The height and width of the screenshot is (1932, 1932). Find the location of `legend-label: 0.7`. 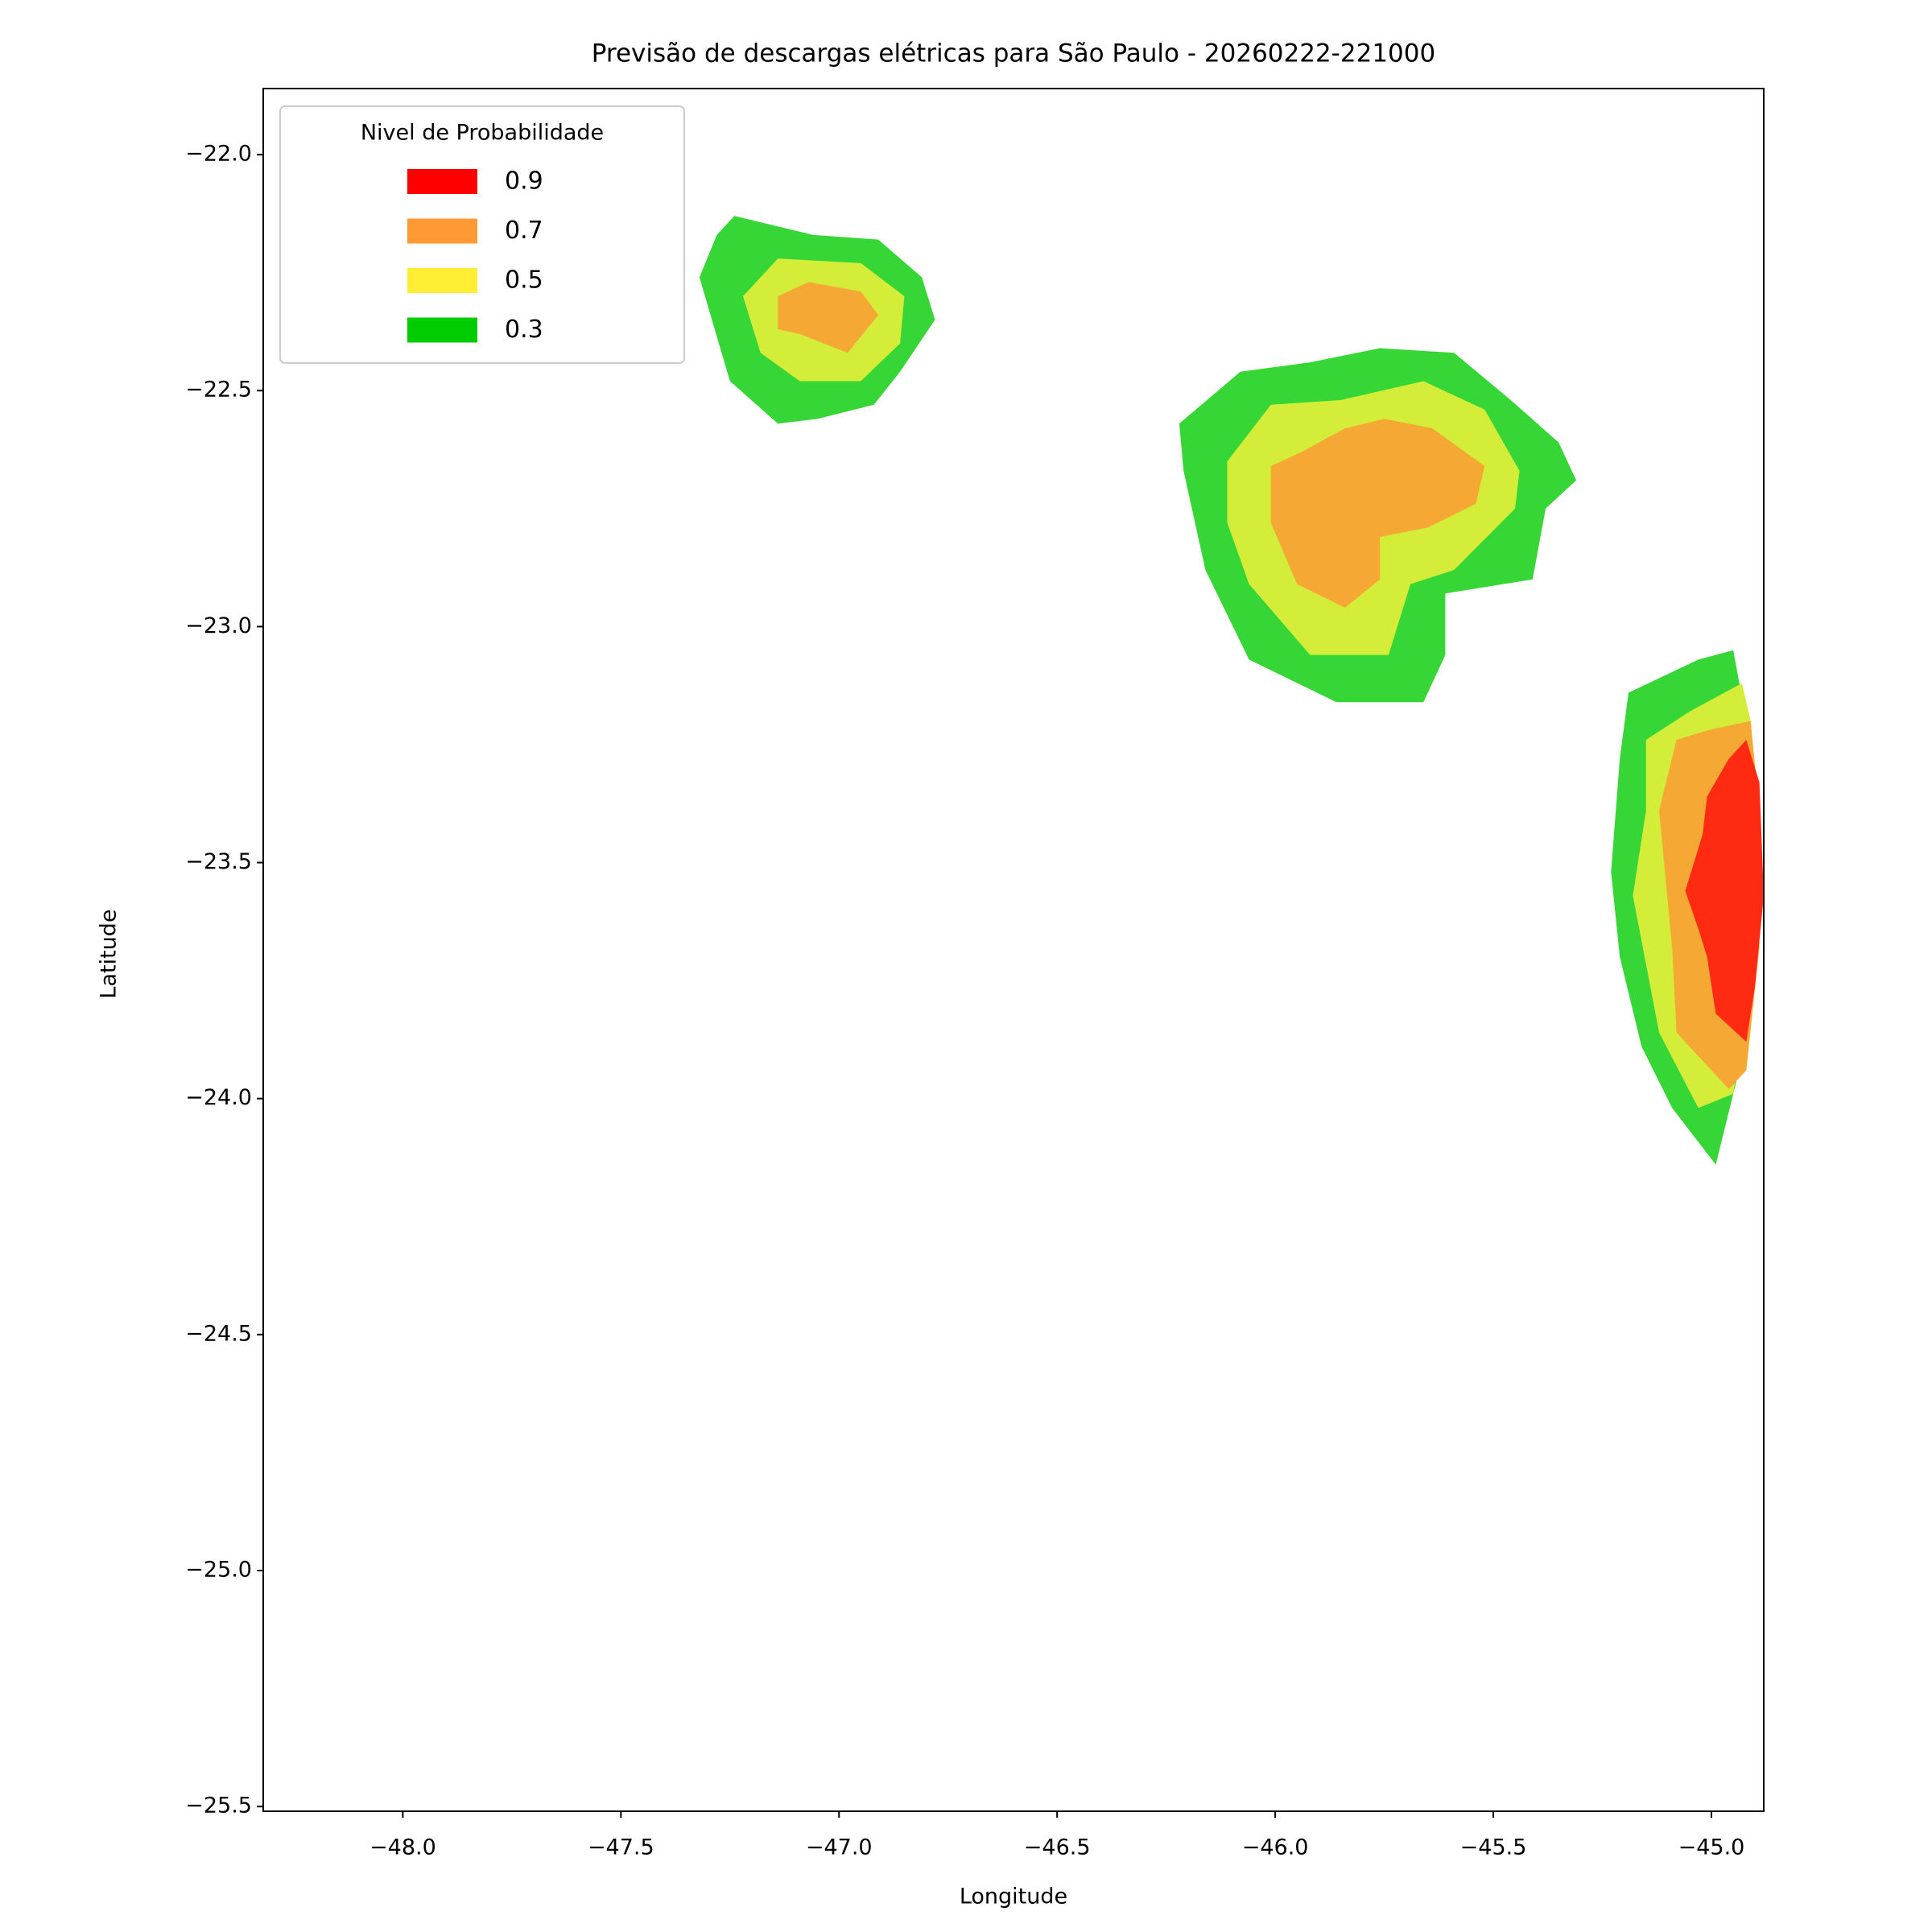

legend-label: 0.7 is located at coordinates (524, 231).